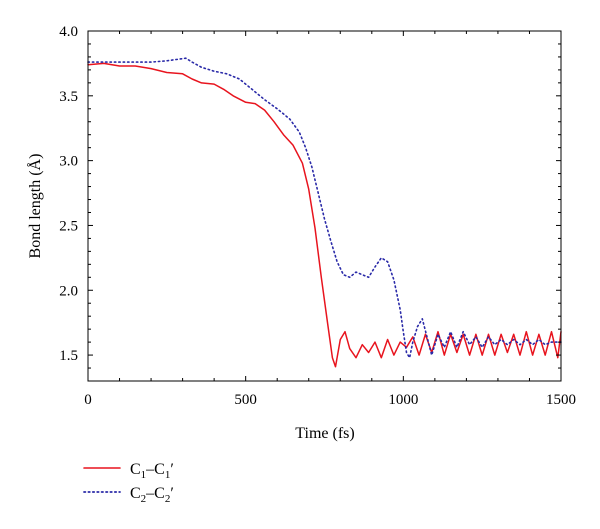 The width and height of the screenshot is (600, 529). I want to click on y-tick-label: 3.0, so click(68, 162).